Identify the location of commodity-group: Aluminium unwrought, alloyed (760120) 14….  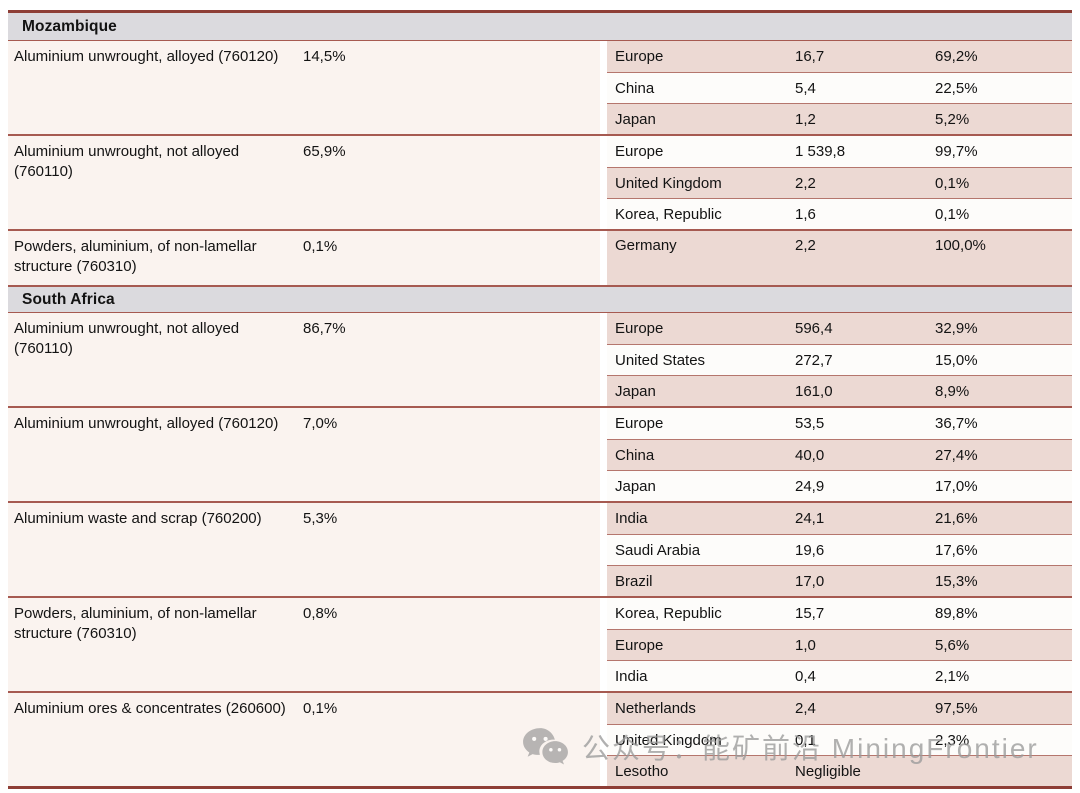
(540, 87).